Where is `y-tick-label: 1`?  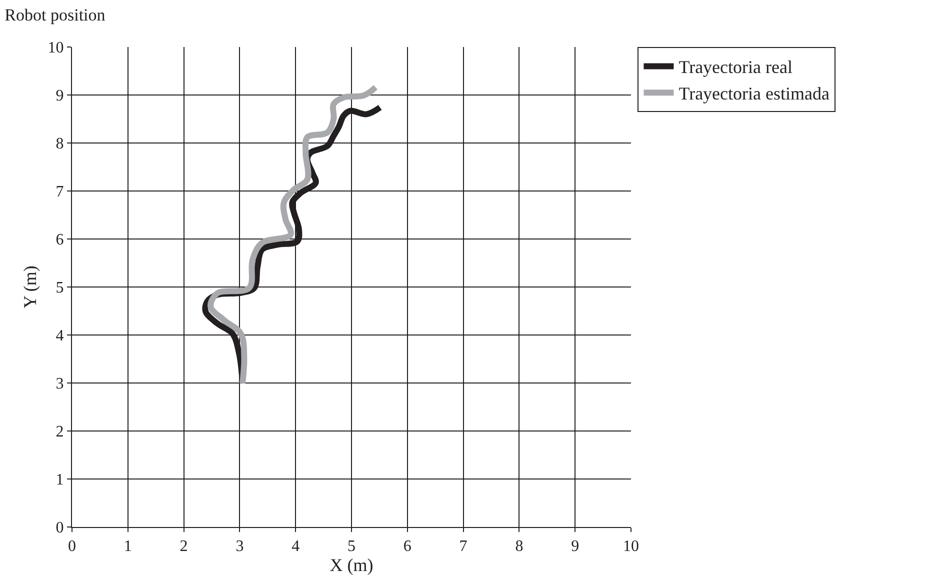 y-tick-label: 1 is located at coordinates (60, 480).